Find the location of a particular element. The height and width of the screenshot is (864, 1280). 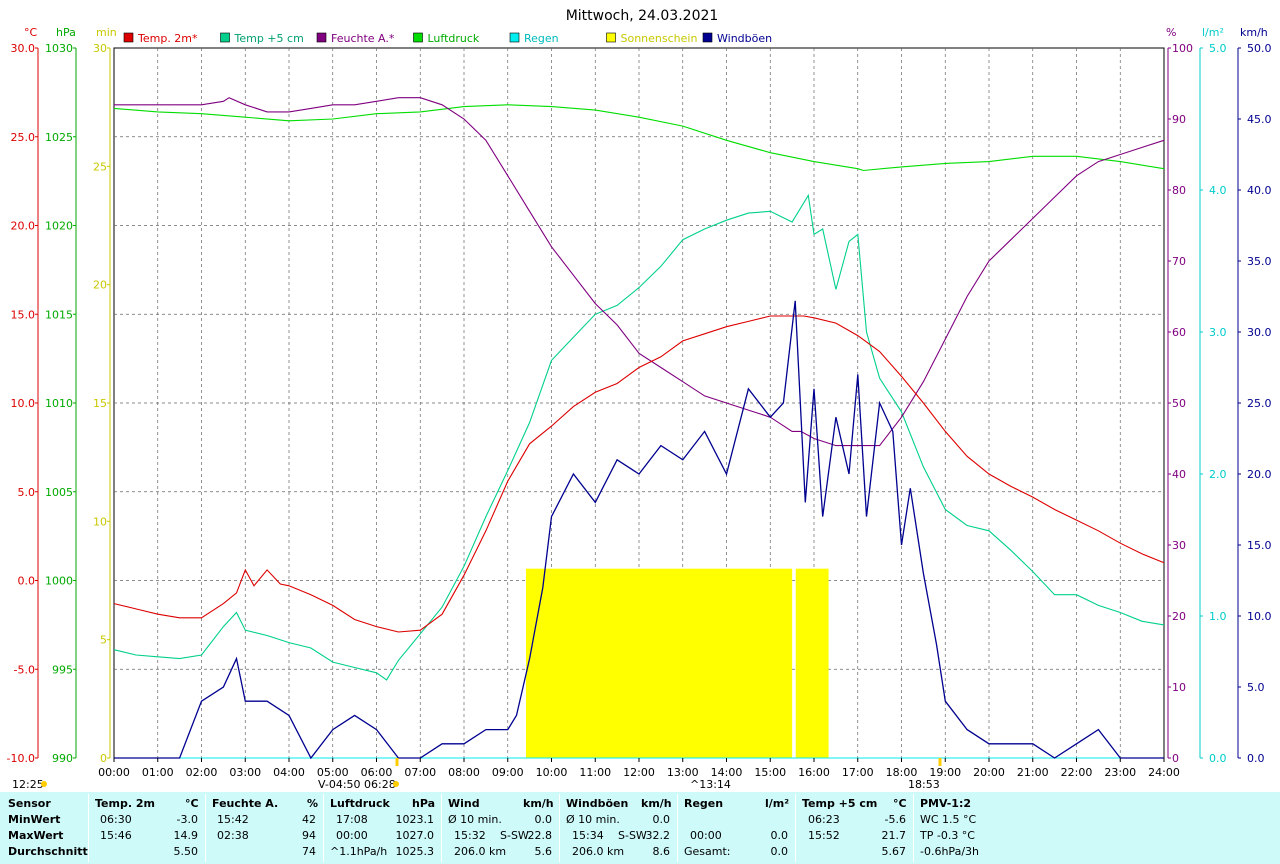

axis-tick-rain: 2.0 is located at coordinates (1218, 474).